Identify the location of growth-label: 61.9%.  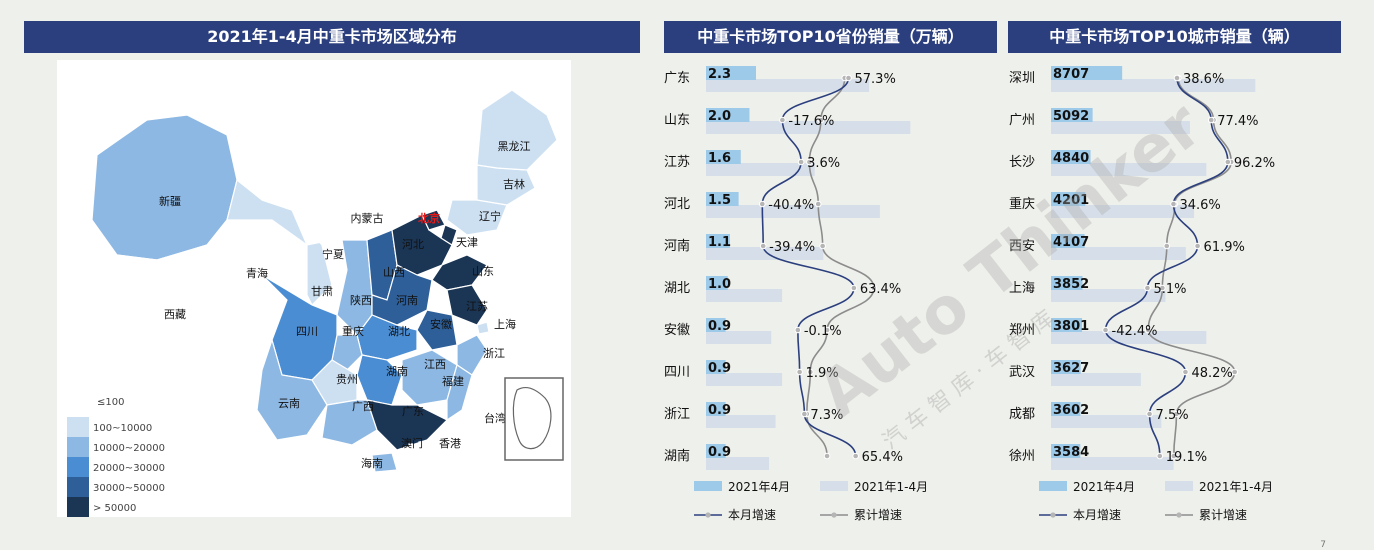
(1224, 247).